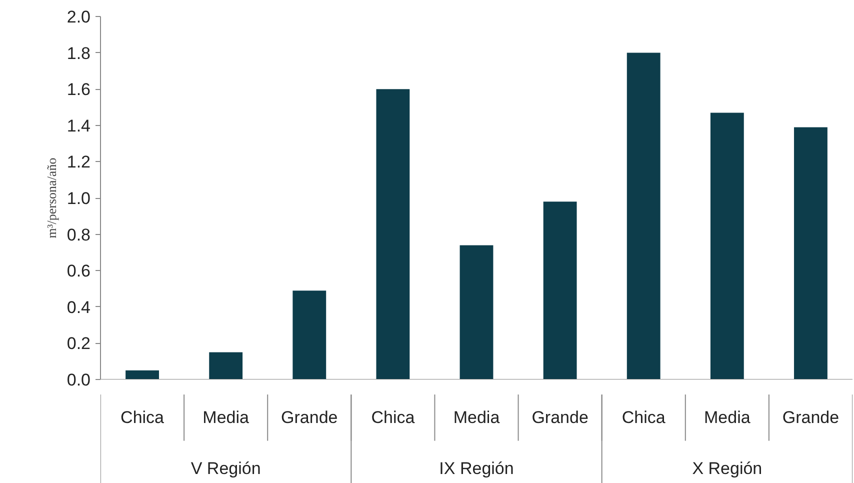 This screenshot has height=483, width=854. What do you see at coordinates (476, 468) in the screenshot?
I see `text: IX Región` at bounding box center [476, 468].